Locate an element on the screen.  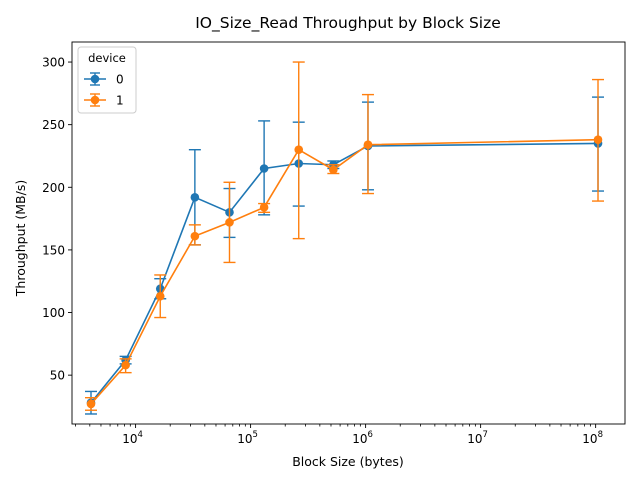
legend-box is located at coordinates (107, 80).